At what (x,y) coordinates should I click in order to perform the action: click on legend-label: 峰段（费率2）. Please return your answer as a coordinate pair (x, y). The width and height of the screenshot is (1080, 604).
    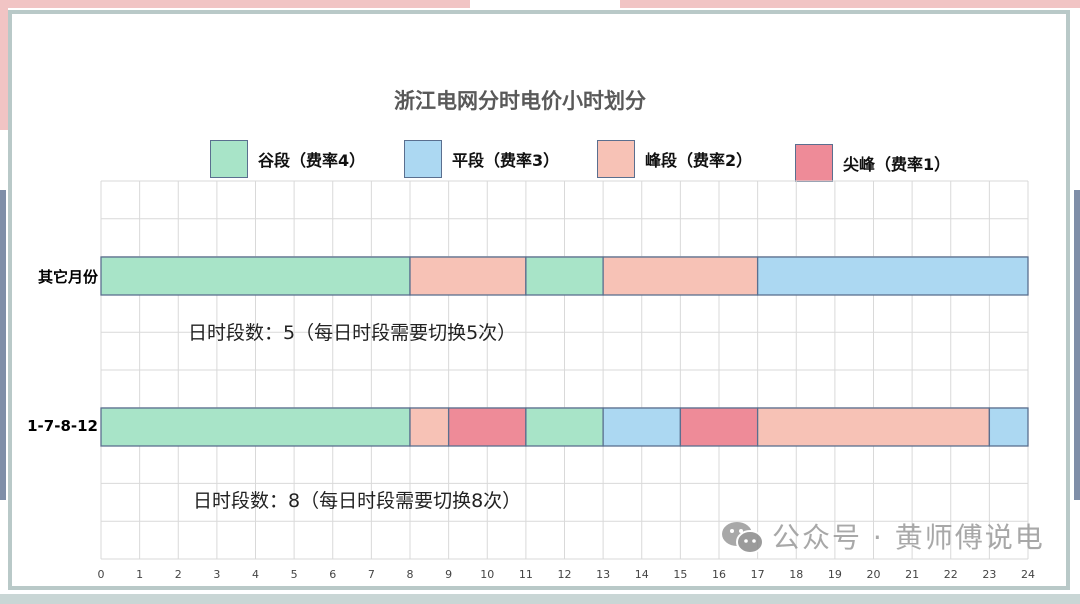
    Looking at the image, I should click on (699, 160).